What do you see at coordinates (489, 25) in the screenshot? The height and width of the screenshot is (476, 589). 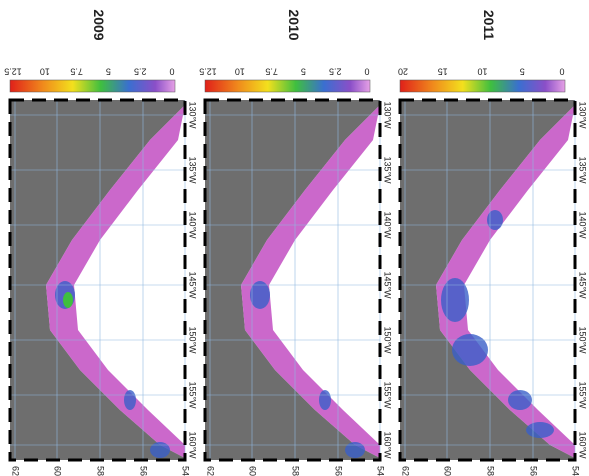 I see `panel-title: 2011` at bounding box center [489, 25].